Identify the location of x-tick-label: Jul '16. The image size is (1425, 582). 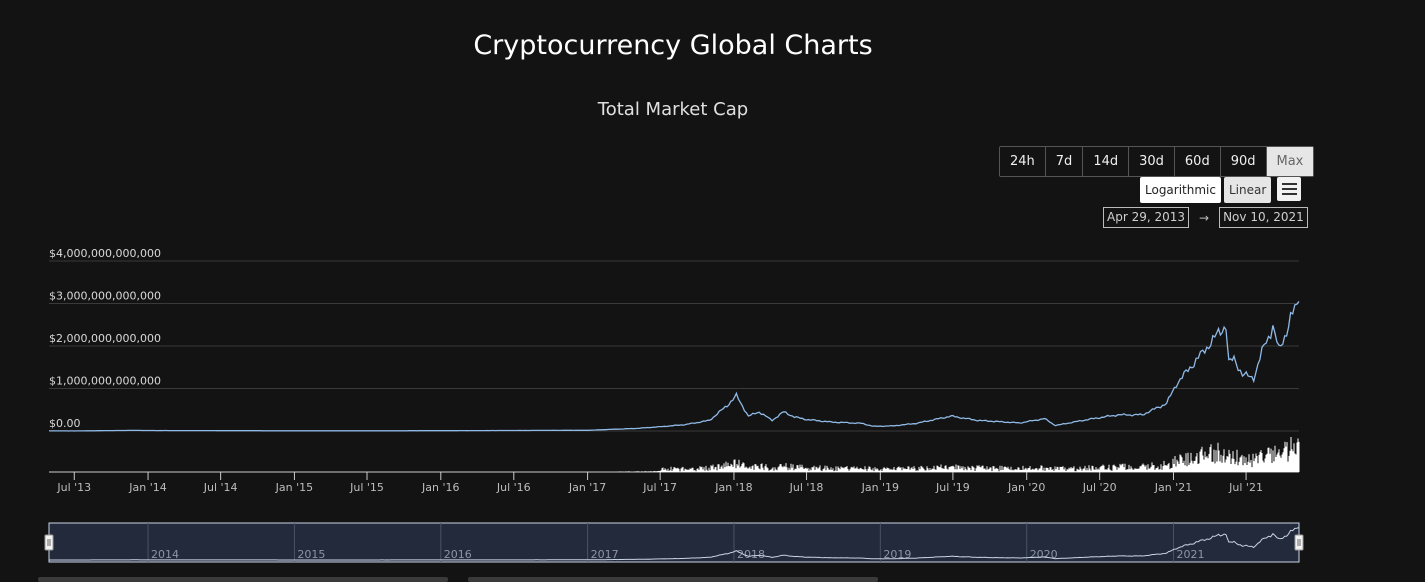
(513, 487).